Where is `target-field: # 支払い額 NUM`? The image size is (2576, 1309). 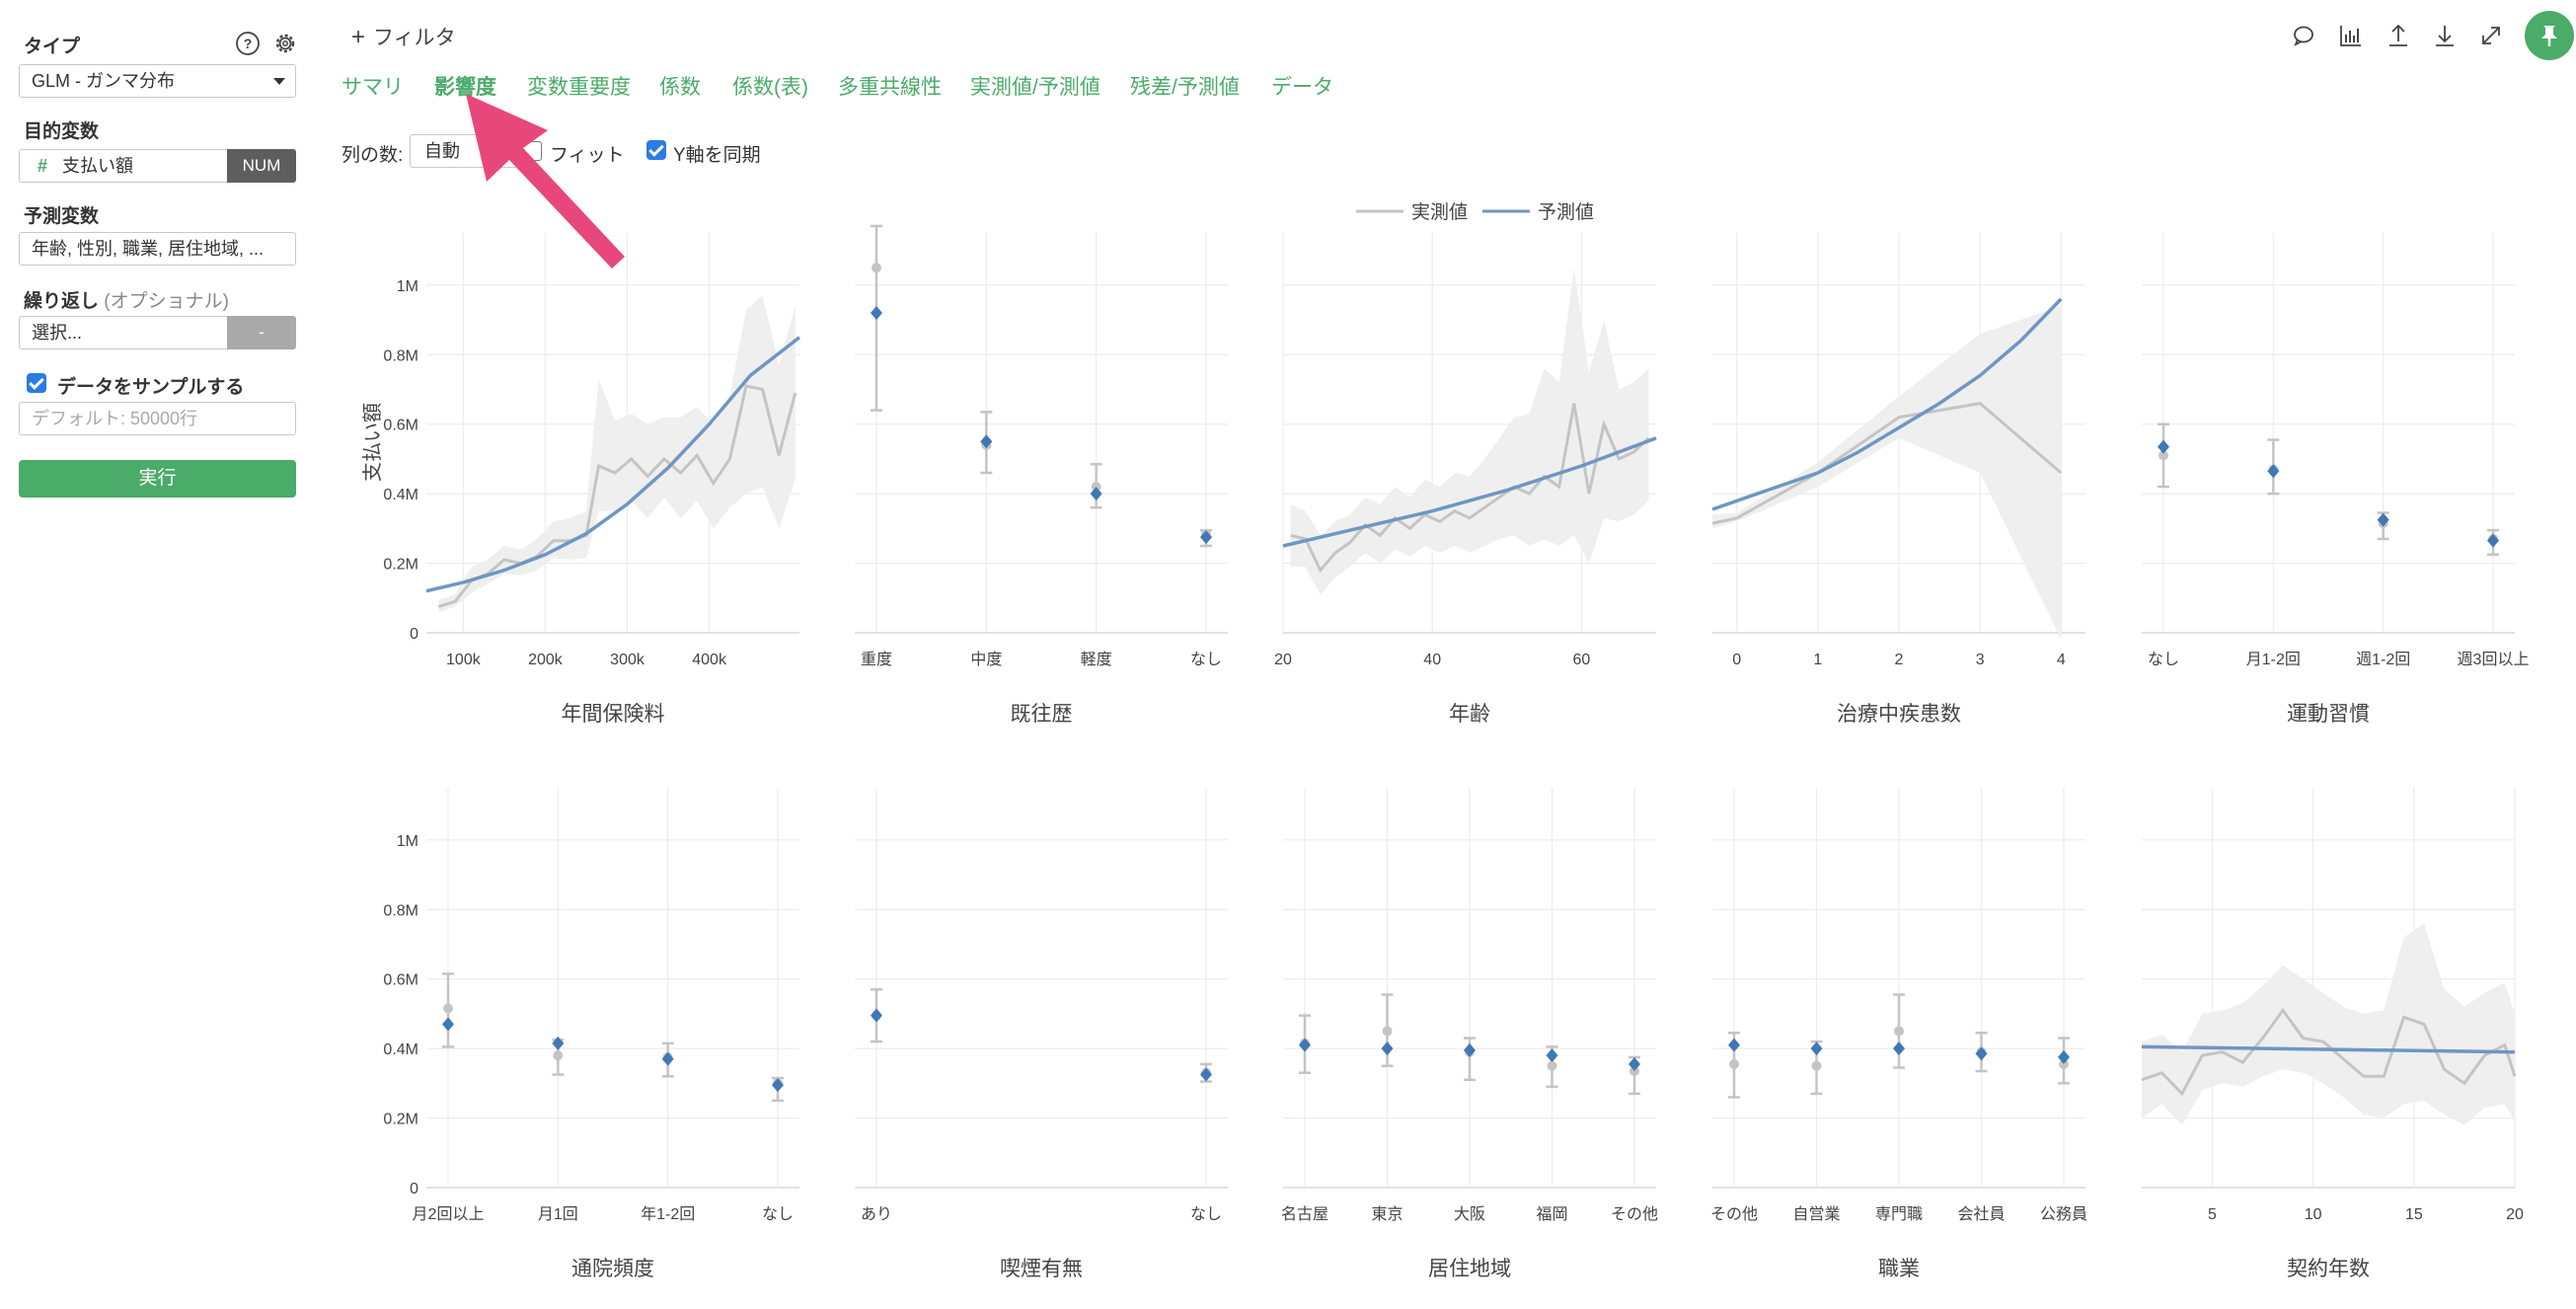
target-field: # 支払い額 NUM is located at coordinates (157, 166).